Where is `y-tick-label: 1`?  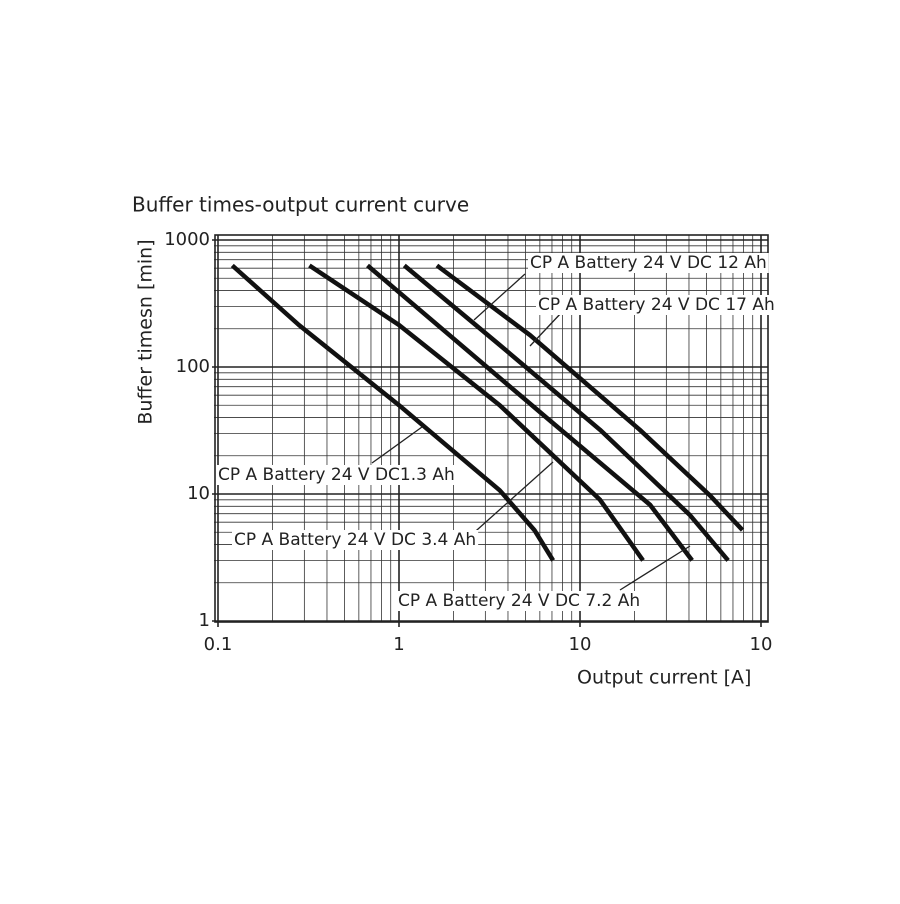 y-tick-label: 1 is located at coordinates (204, 620).